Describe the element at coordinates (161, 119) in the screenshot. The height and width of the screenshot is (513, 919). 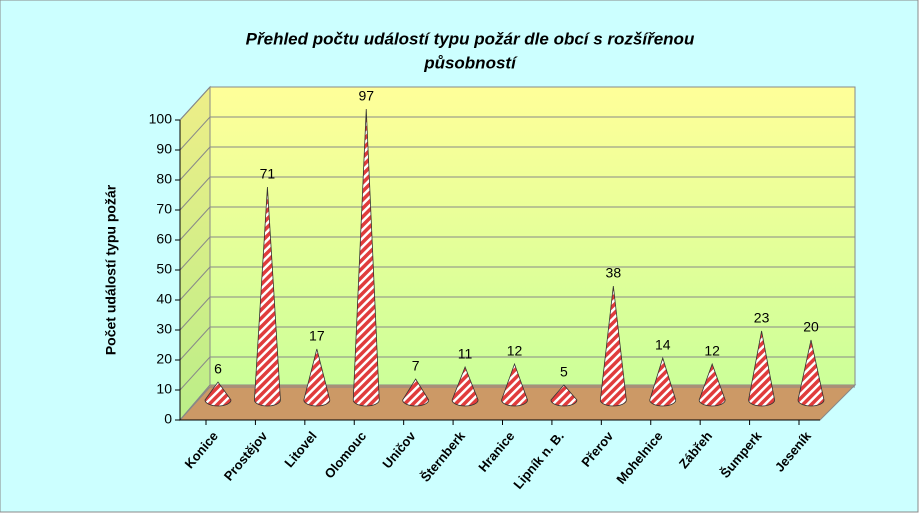
I see `y-tick-label: 100` at that location.